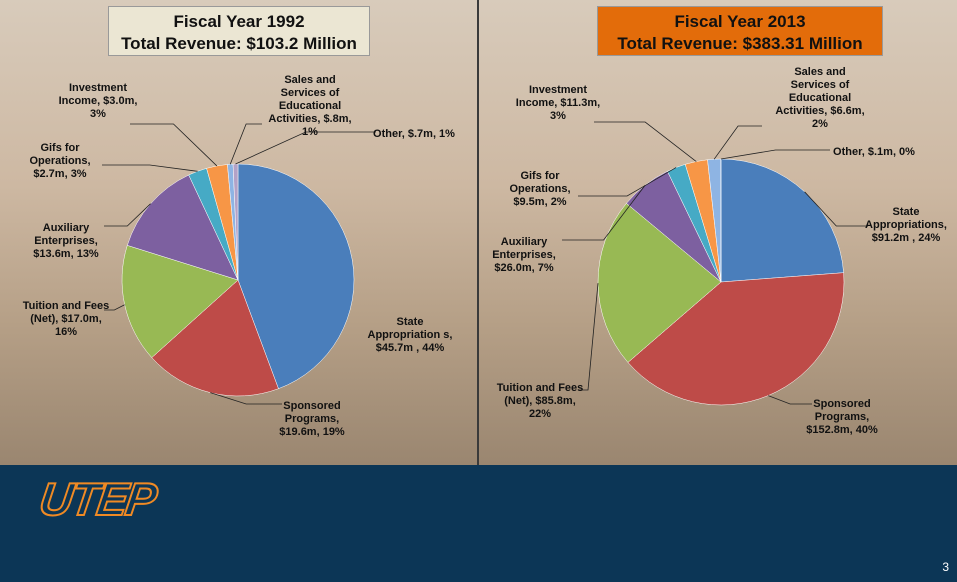  Describe the element at coordinates (540, 401) in the screenshot. I see `data-label: Tuition and Fees (Net), $85.8m, 22%` at that location.